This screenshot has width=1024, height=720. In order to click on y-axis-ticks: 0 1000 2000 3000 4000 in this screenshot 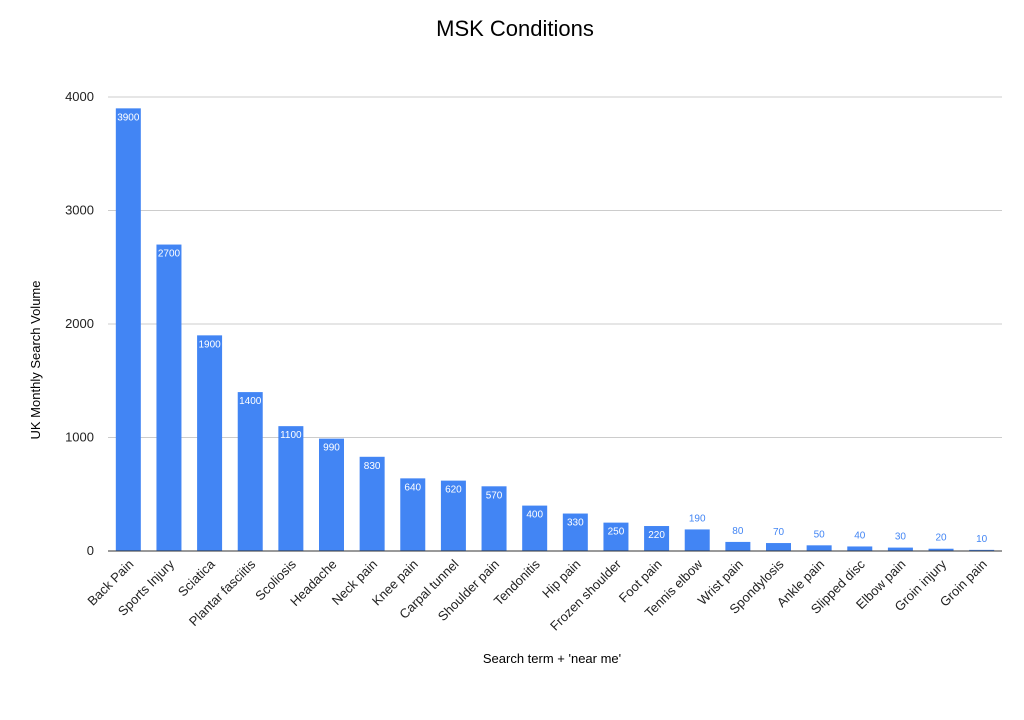, I will do `click(79, 323)`.